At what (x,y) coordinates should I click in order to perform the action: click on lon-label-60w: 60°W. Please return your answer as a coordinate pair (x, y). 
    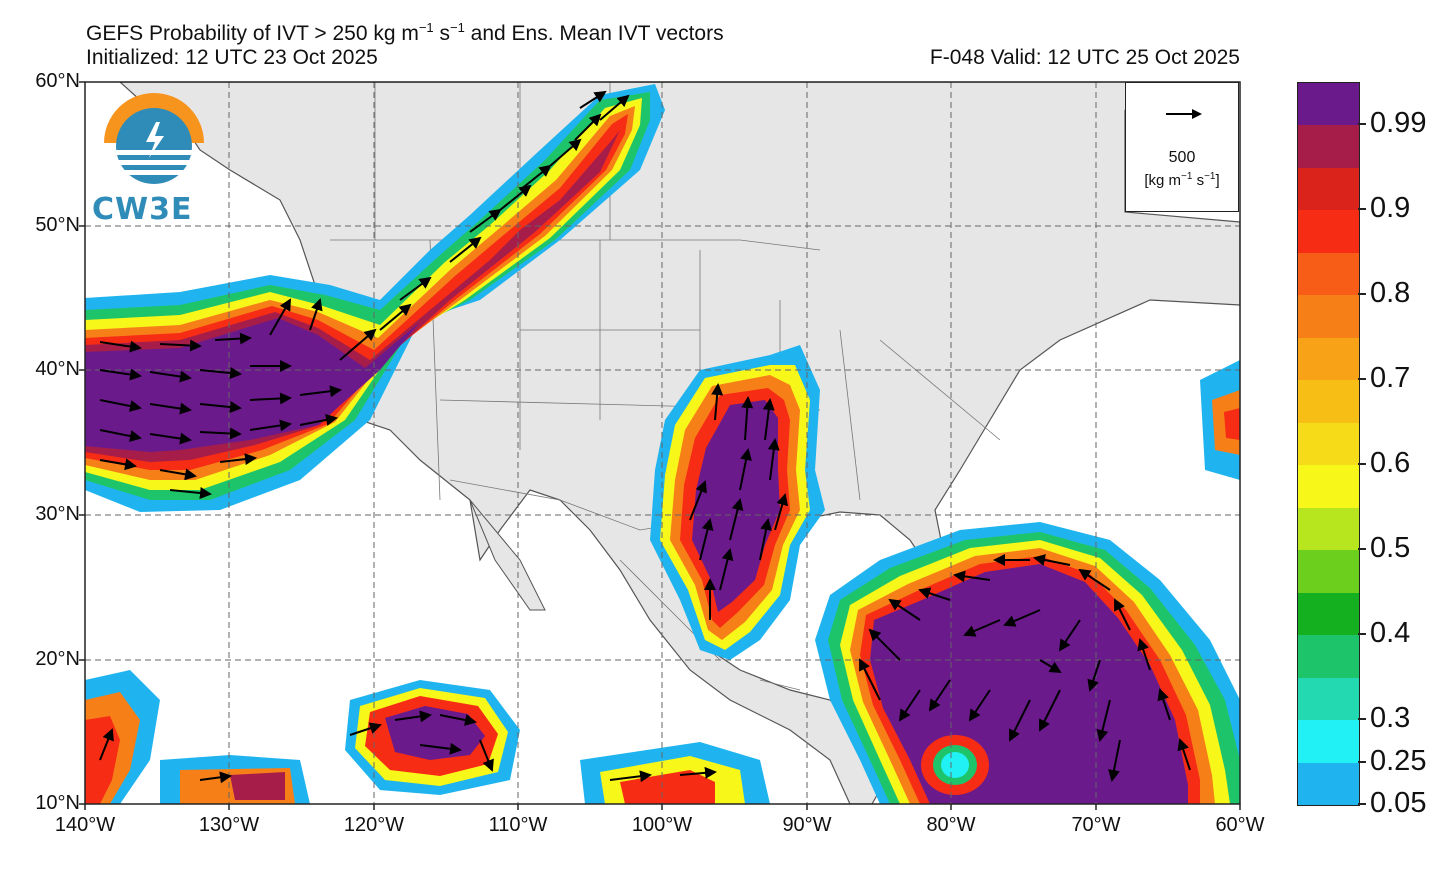
    Looking at the image, I should click on (1240, 825).